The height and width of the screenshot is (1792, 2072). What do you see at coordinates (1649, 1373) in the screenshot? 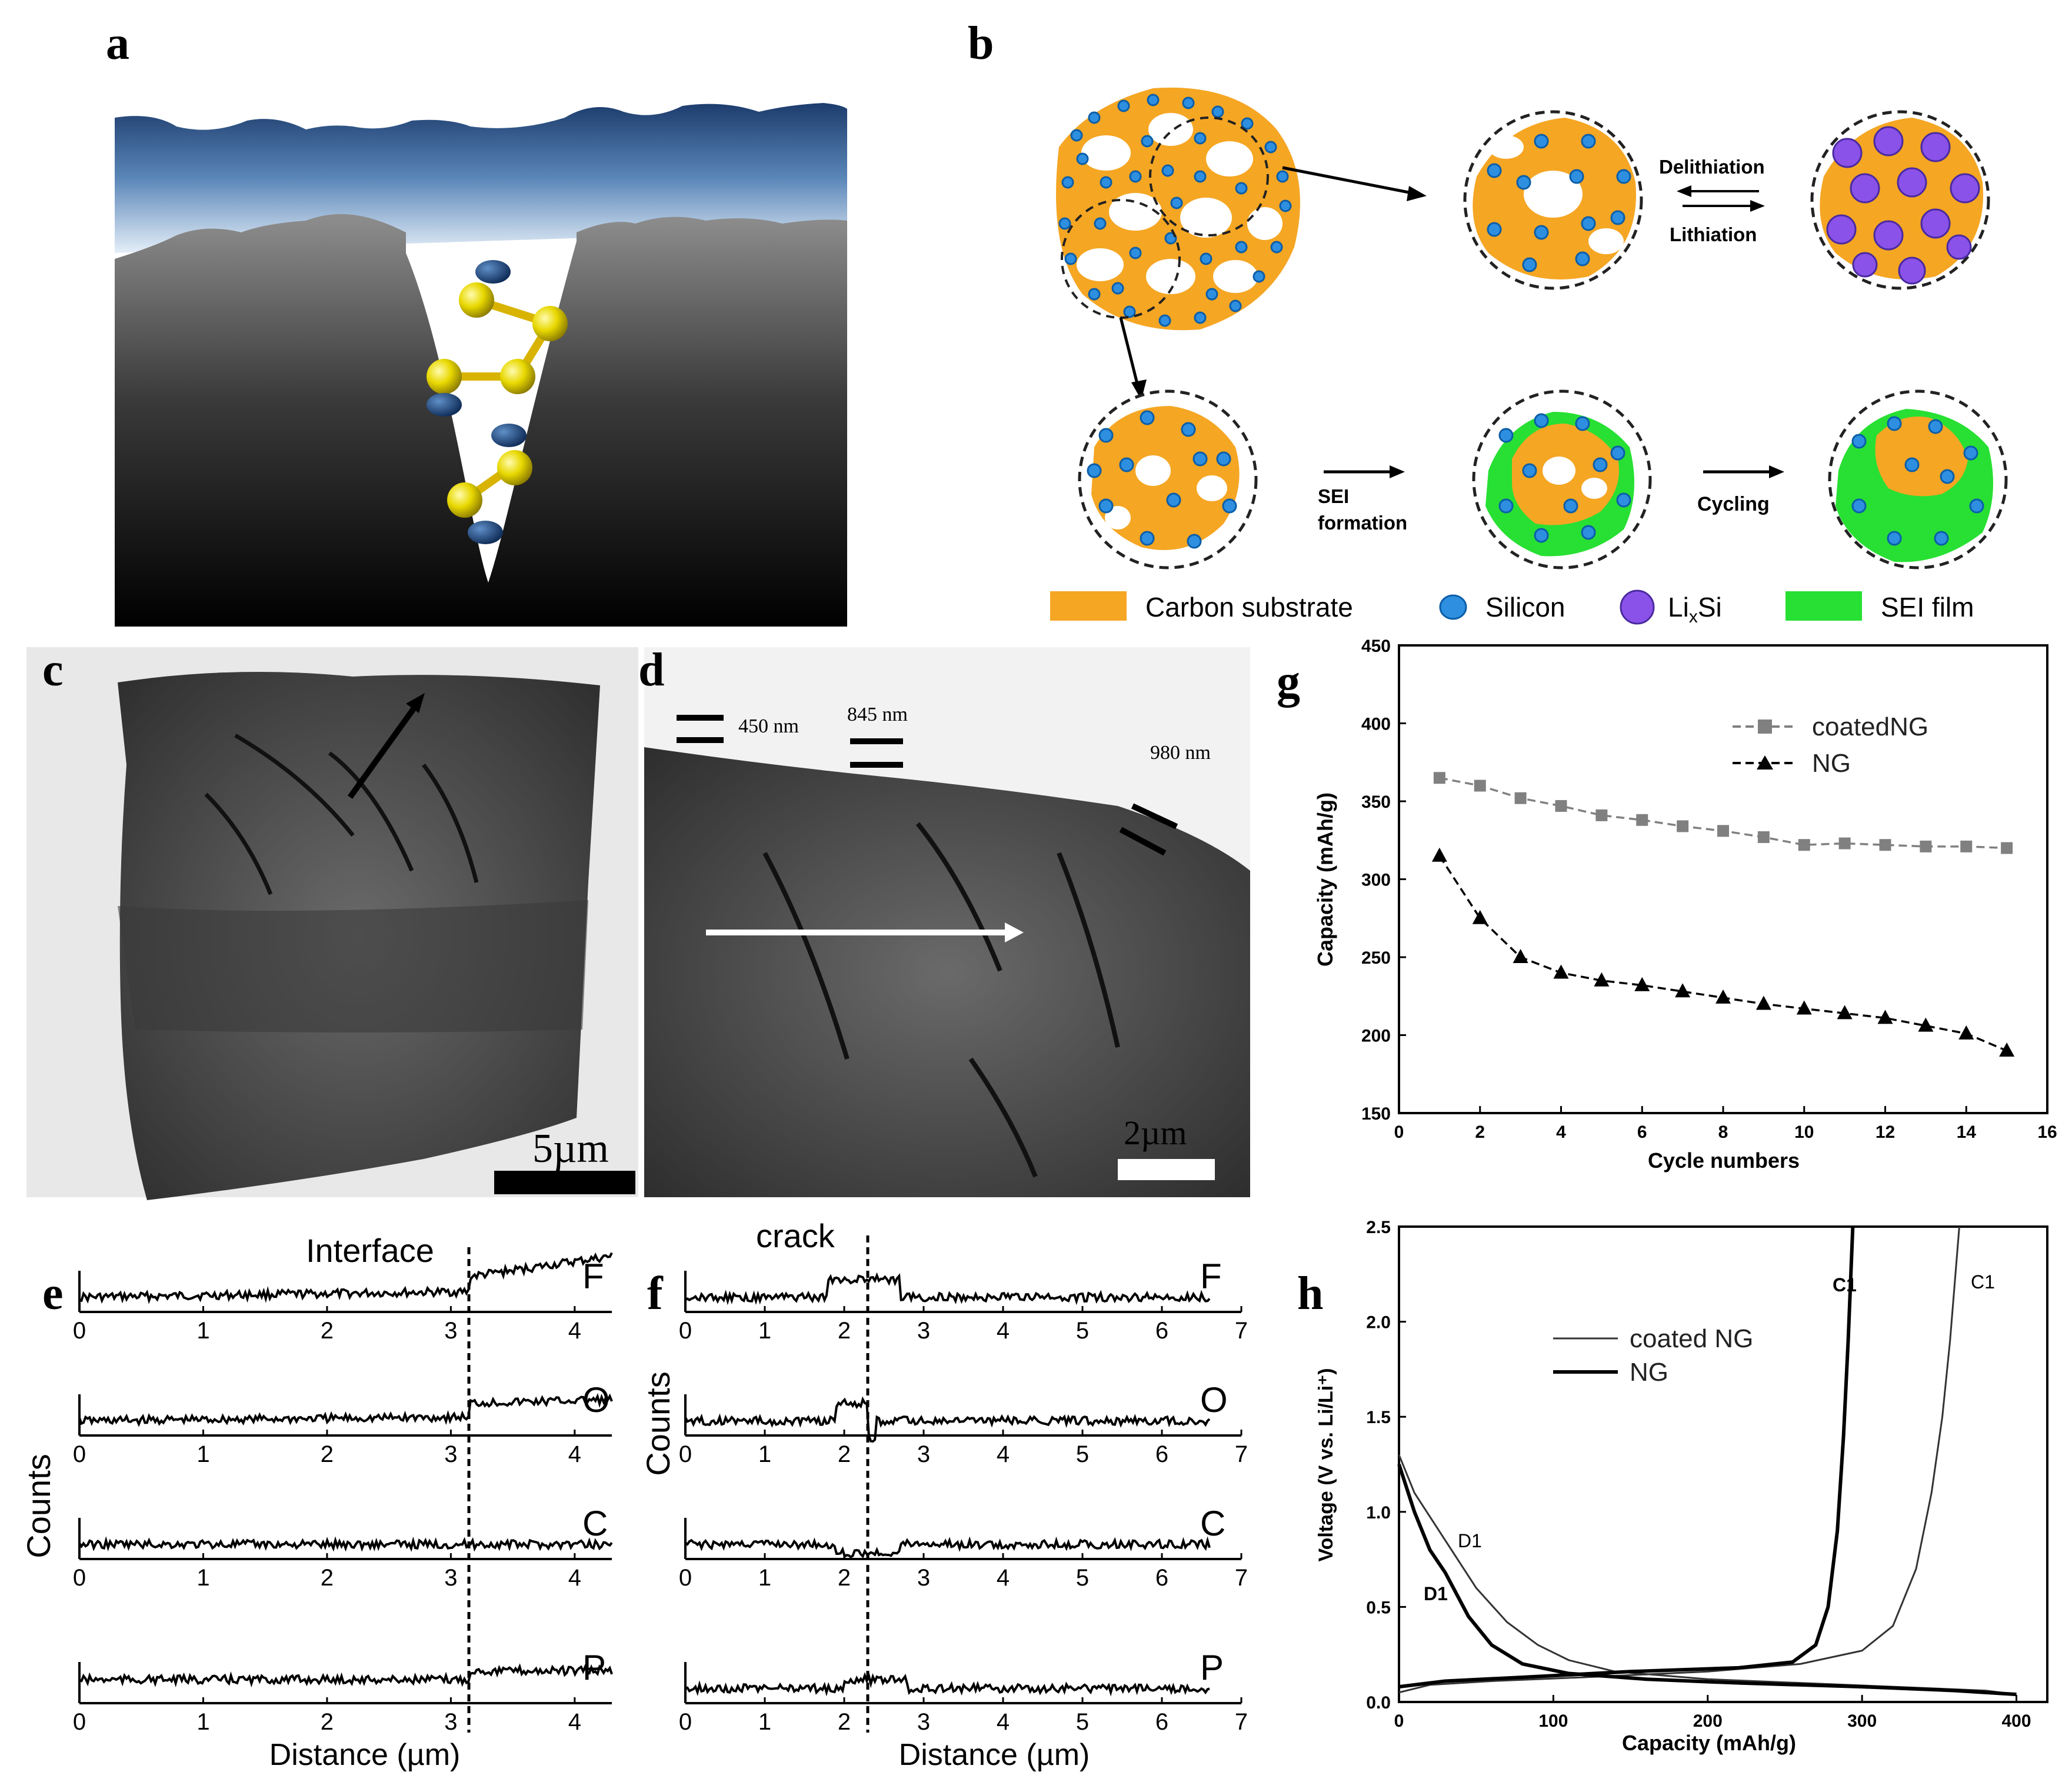
I see `legend-ng-h: NG` at bounding box center [1649, 1373].